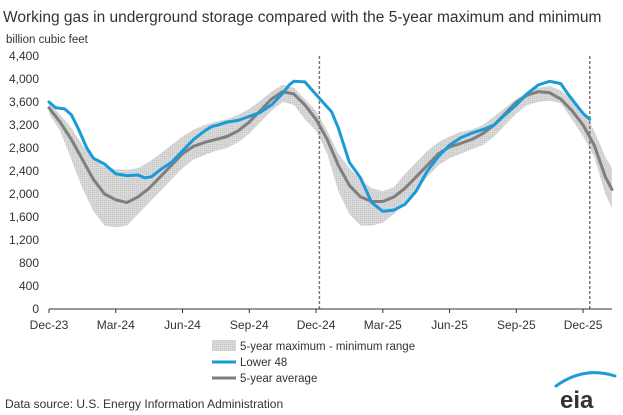 The image size is (623, 415). I want to click on y-tick-label: 0, so click(35, 309).